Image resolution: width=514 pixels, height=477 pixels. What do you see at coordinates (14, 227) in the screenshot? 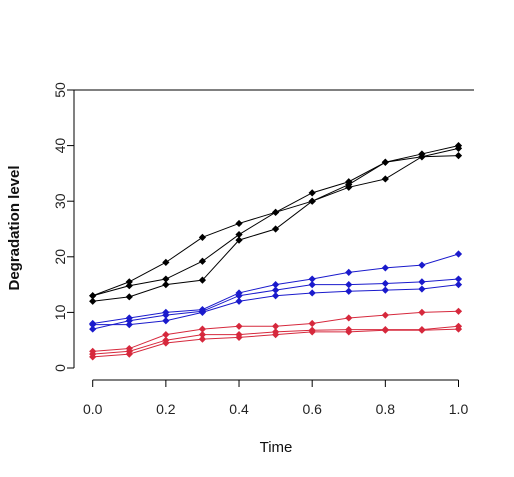
I see `y-axis-title: Degradation level` at bounding box center [14, 227].